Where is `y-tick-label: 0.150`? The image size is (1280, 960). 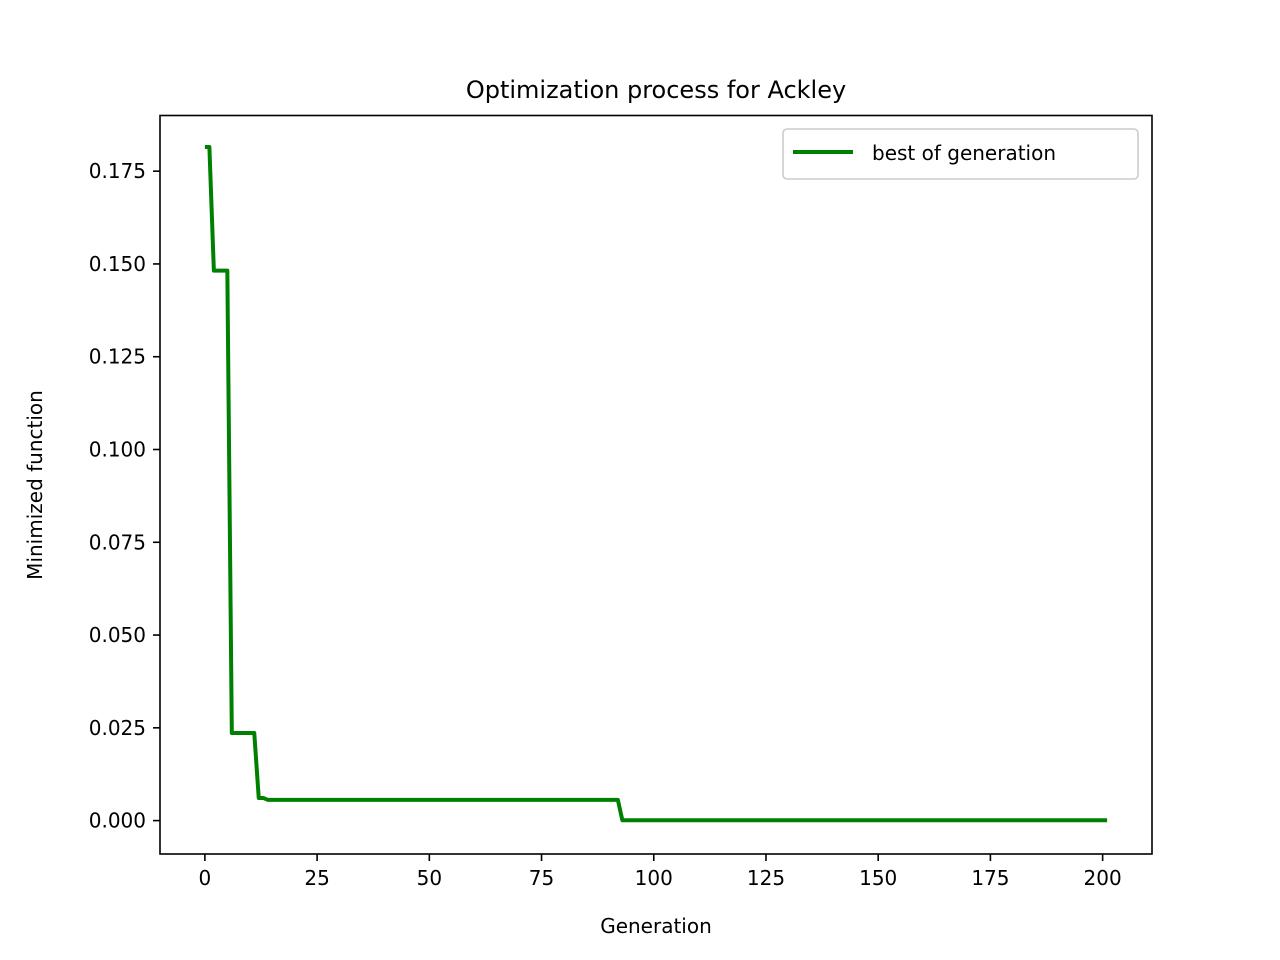 y-tick-label: 0.150 is located at coordinates (117, 264).